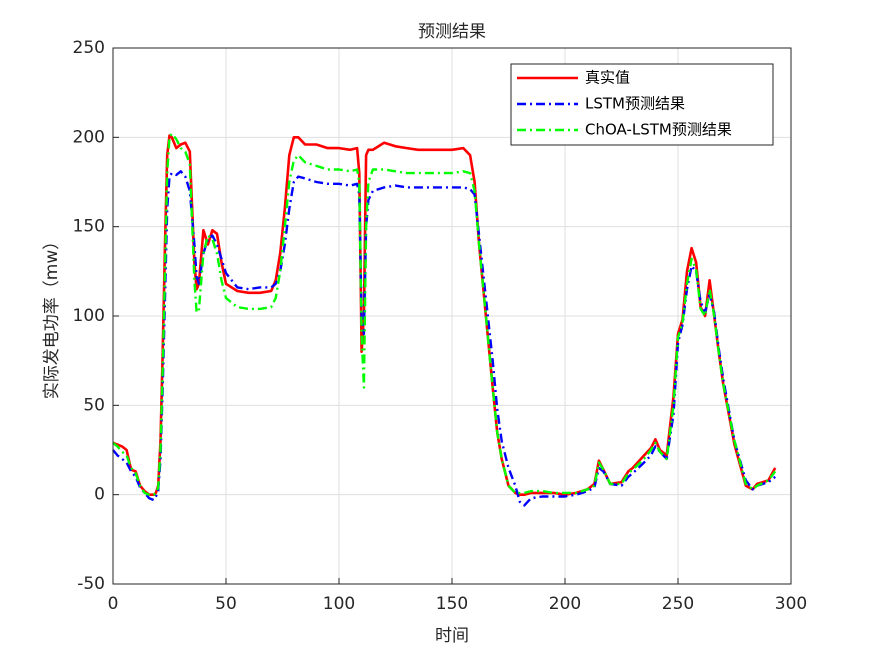 Image resolution: width=875 pixels, height=656 pixels. I want to click on legend-label: LSTM预测结果, so click(635, 104).